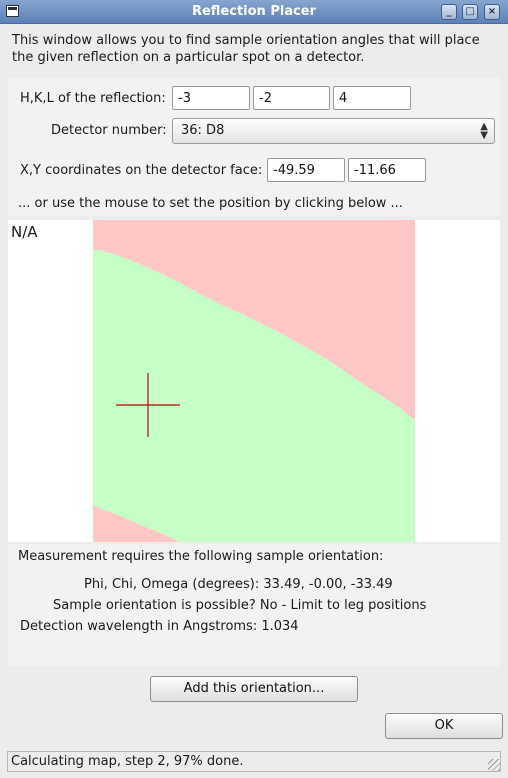  I want to click on map-corner-label: N/A, so click(24, 232).